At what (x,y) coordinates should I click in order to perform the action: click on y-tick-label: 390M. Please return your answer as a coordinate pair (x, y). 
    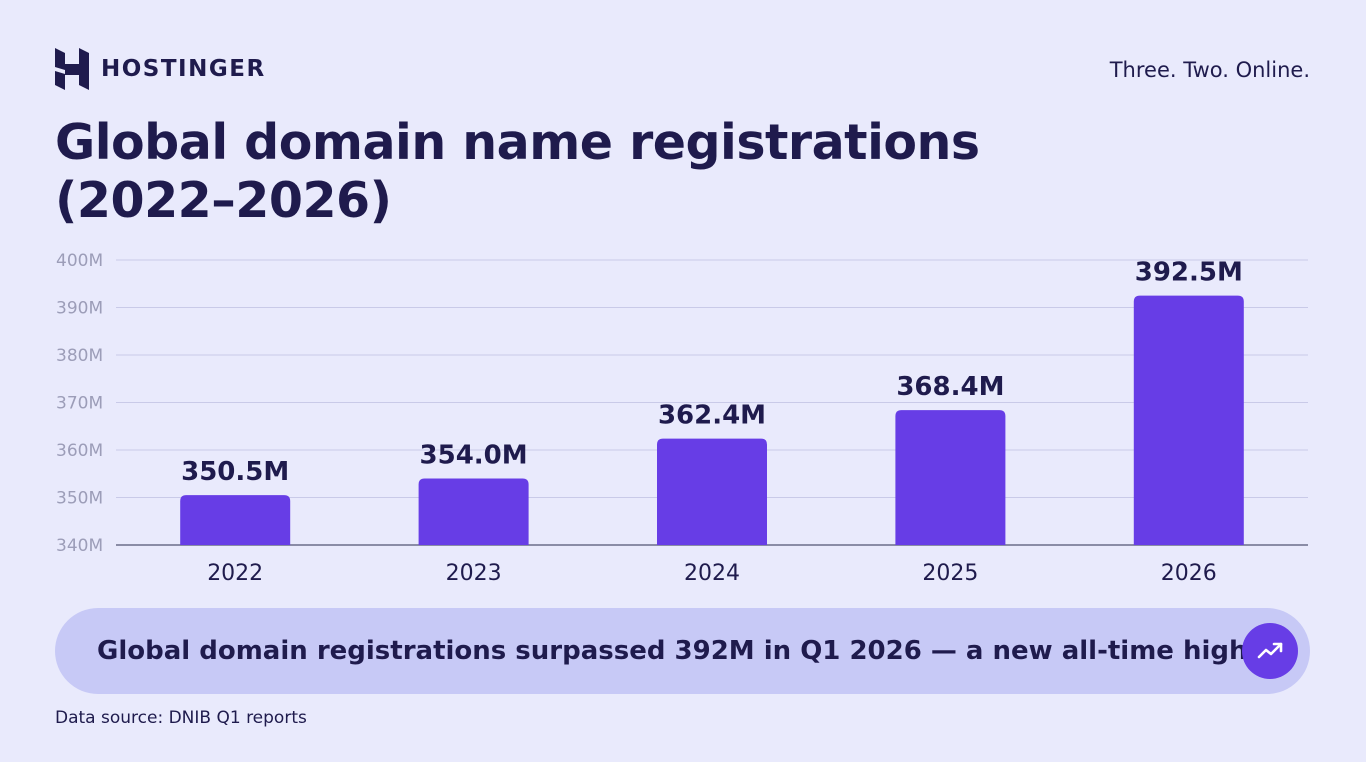
    Looking at the image, I should click on (79, 309).